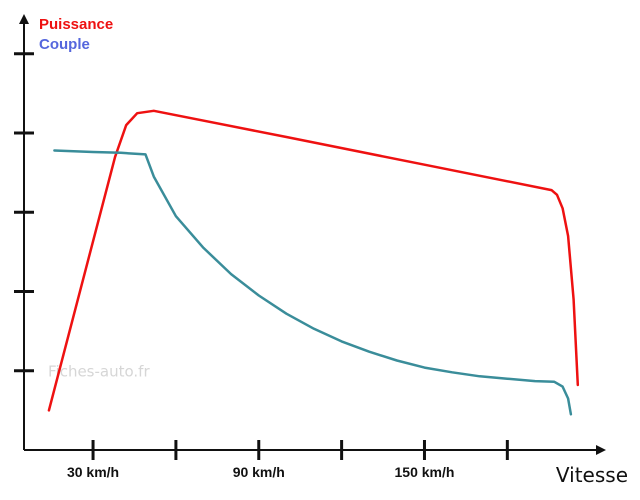 Image resolution: width=640 pixels, height=500 pixels. I want to click on legend-entry-couple: Couple, so click(64, 44).